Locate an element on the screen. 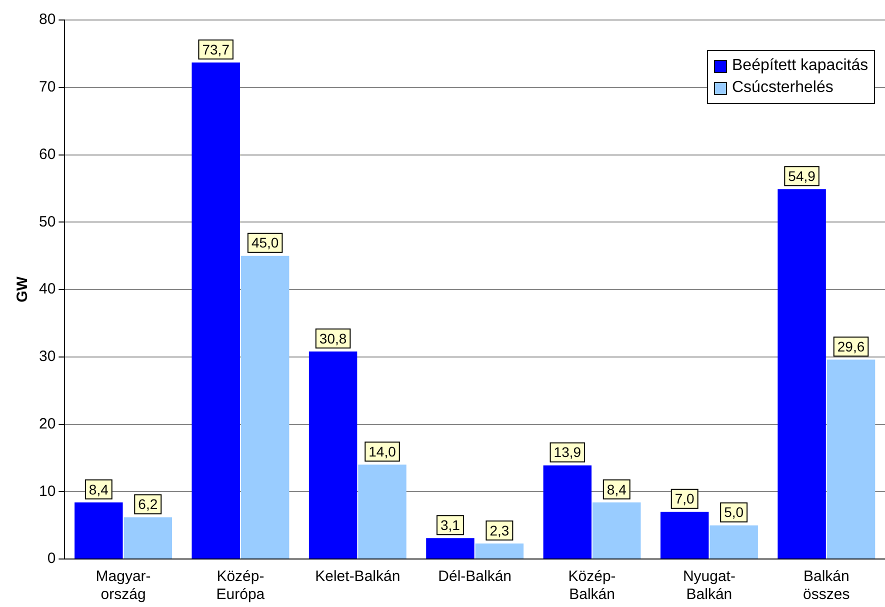 The width and height of the screenshot is (885, 607). y-tick-label: 20 is located at coordinates (47, 423).